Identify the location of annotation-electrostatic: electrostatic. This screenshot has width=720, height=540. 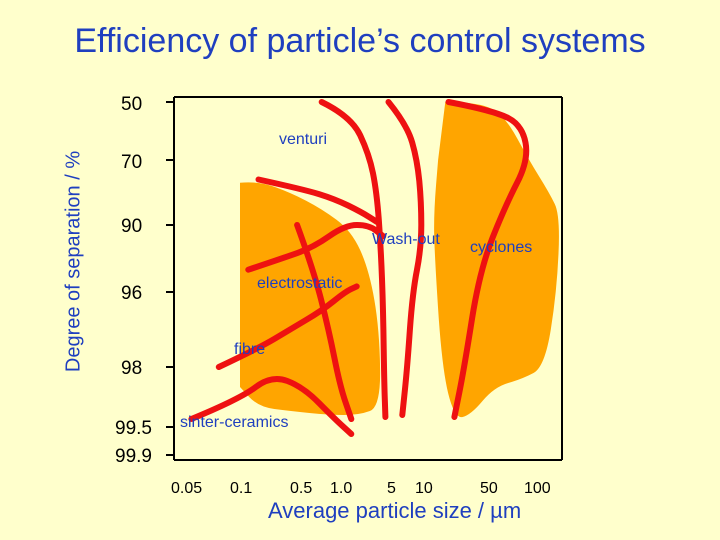
(299, 283).